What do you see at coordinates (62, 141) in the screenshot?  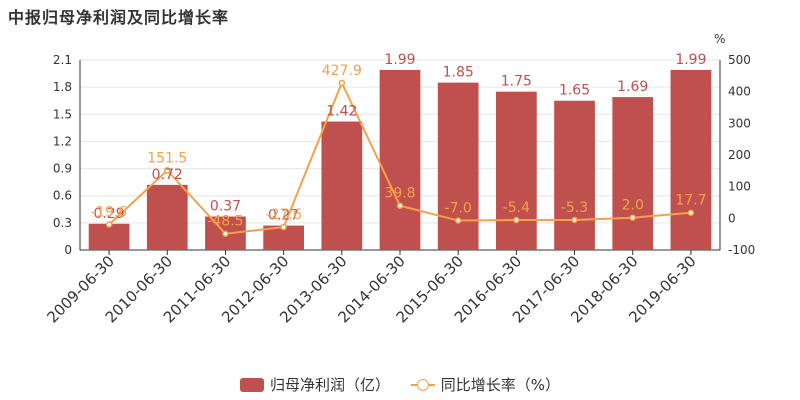 I see `y-left-tick-label: 1.2` at bounding box center [62, 141].